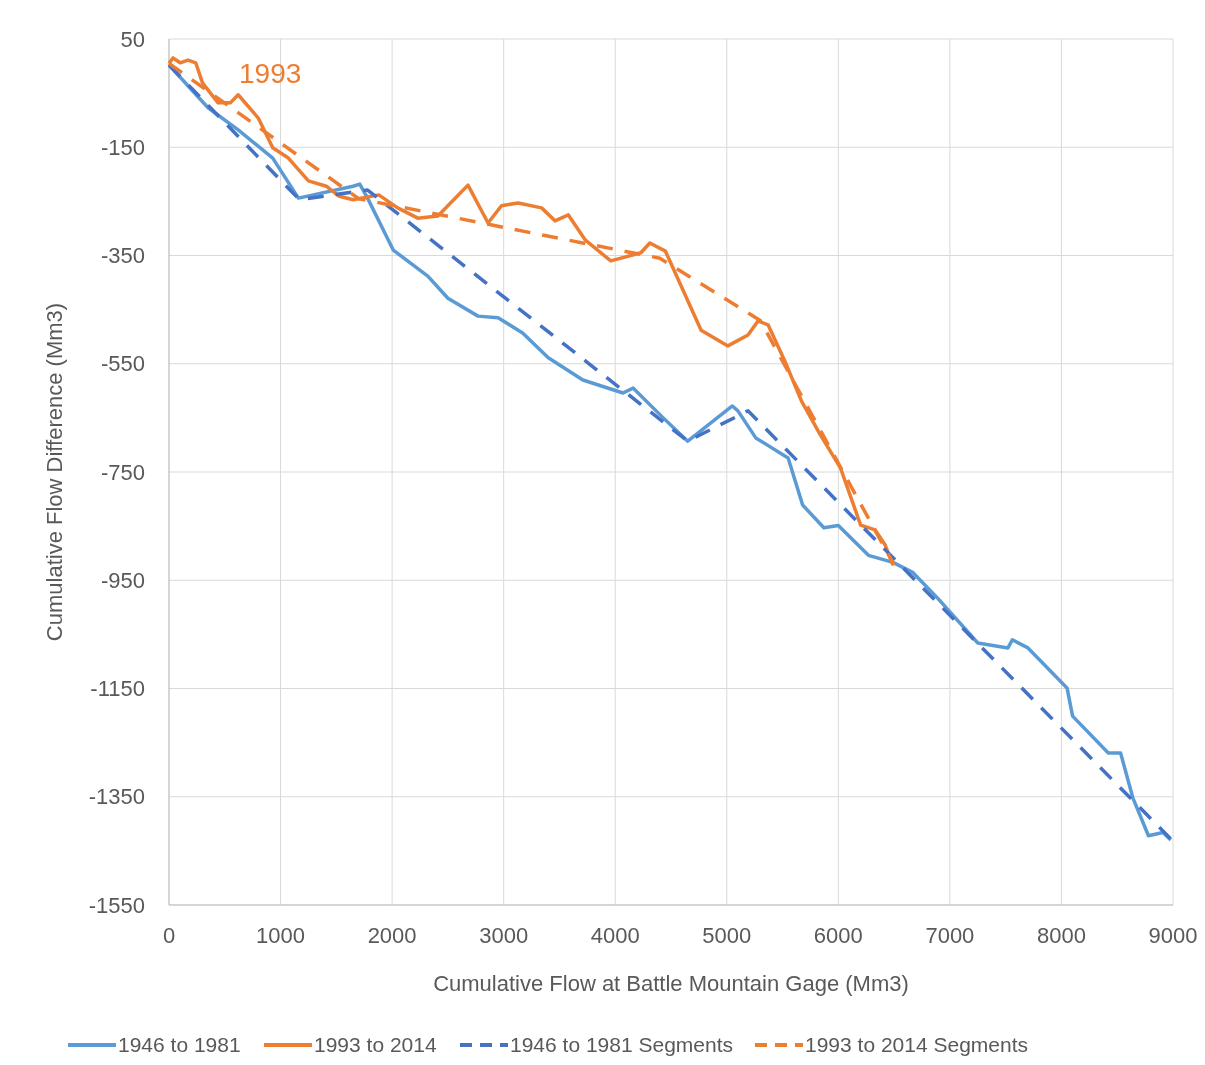  I want to click on legend-label: 1946 to 1981, so click(179, 1045).